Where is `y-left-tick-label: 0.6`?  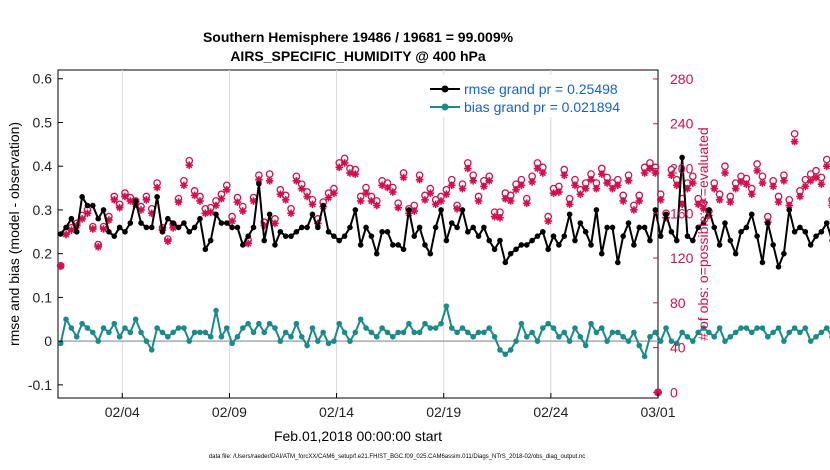
y-left-tick-label: 0.6 is located at coordinates (43, 79).